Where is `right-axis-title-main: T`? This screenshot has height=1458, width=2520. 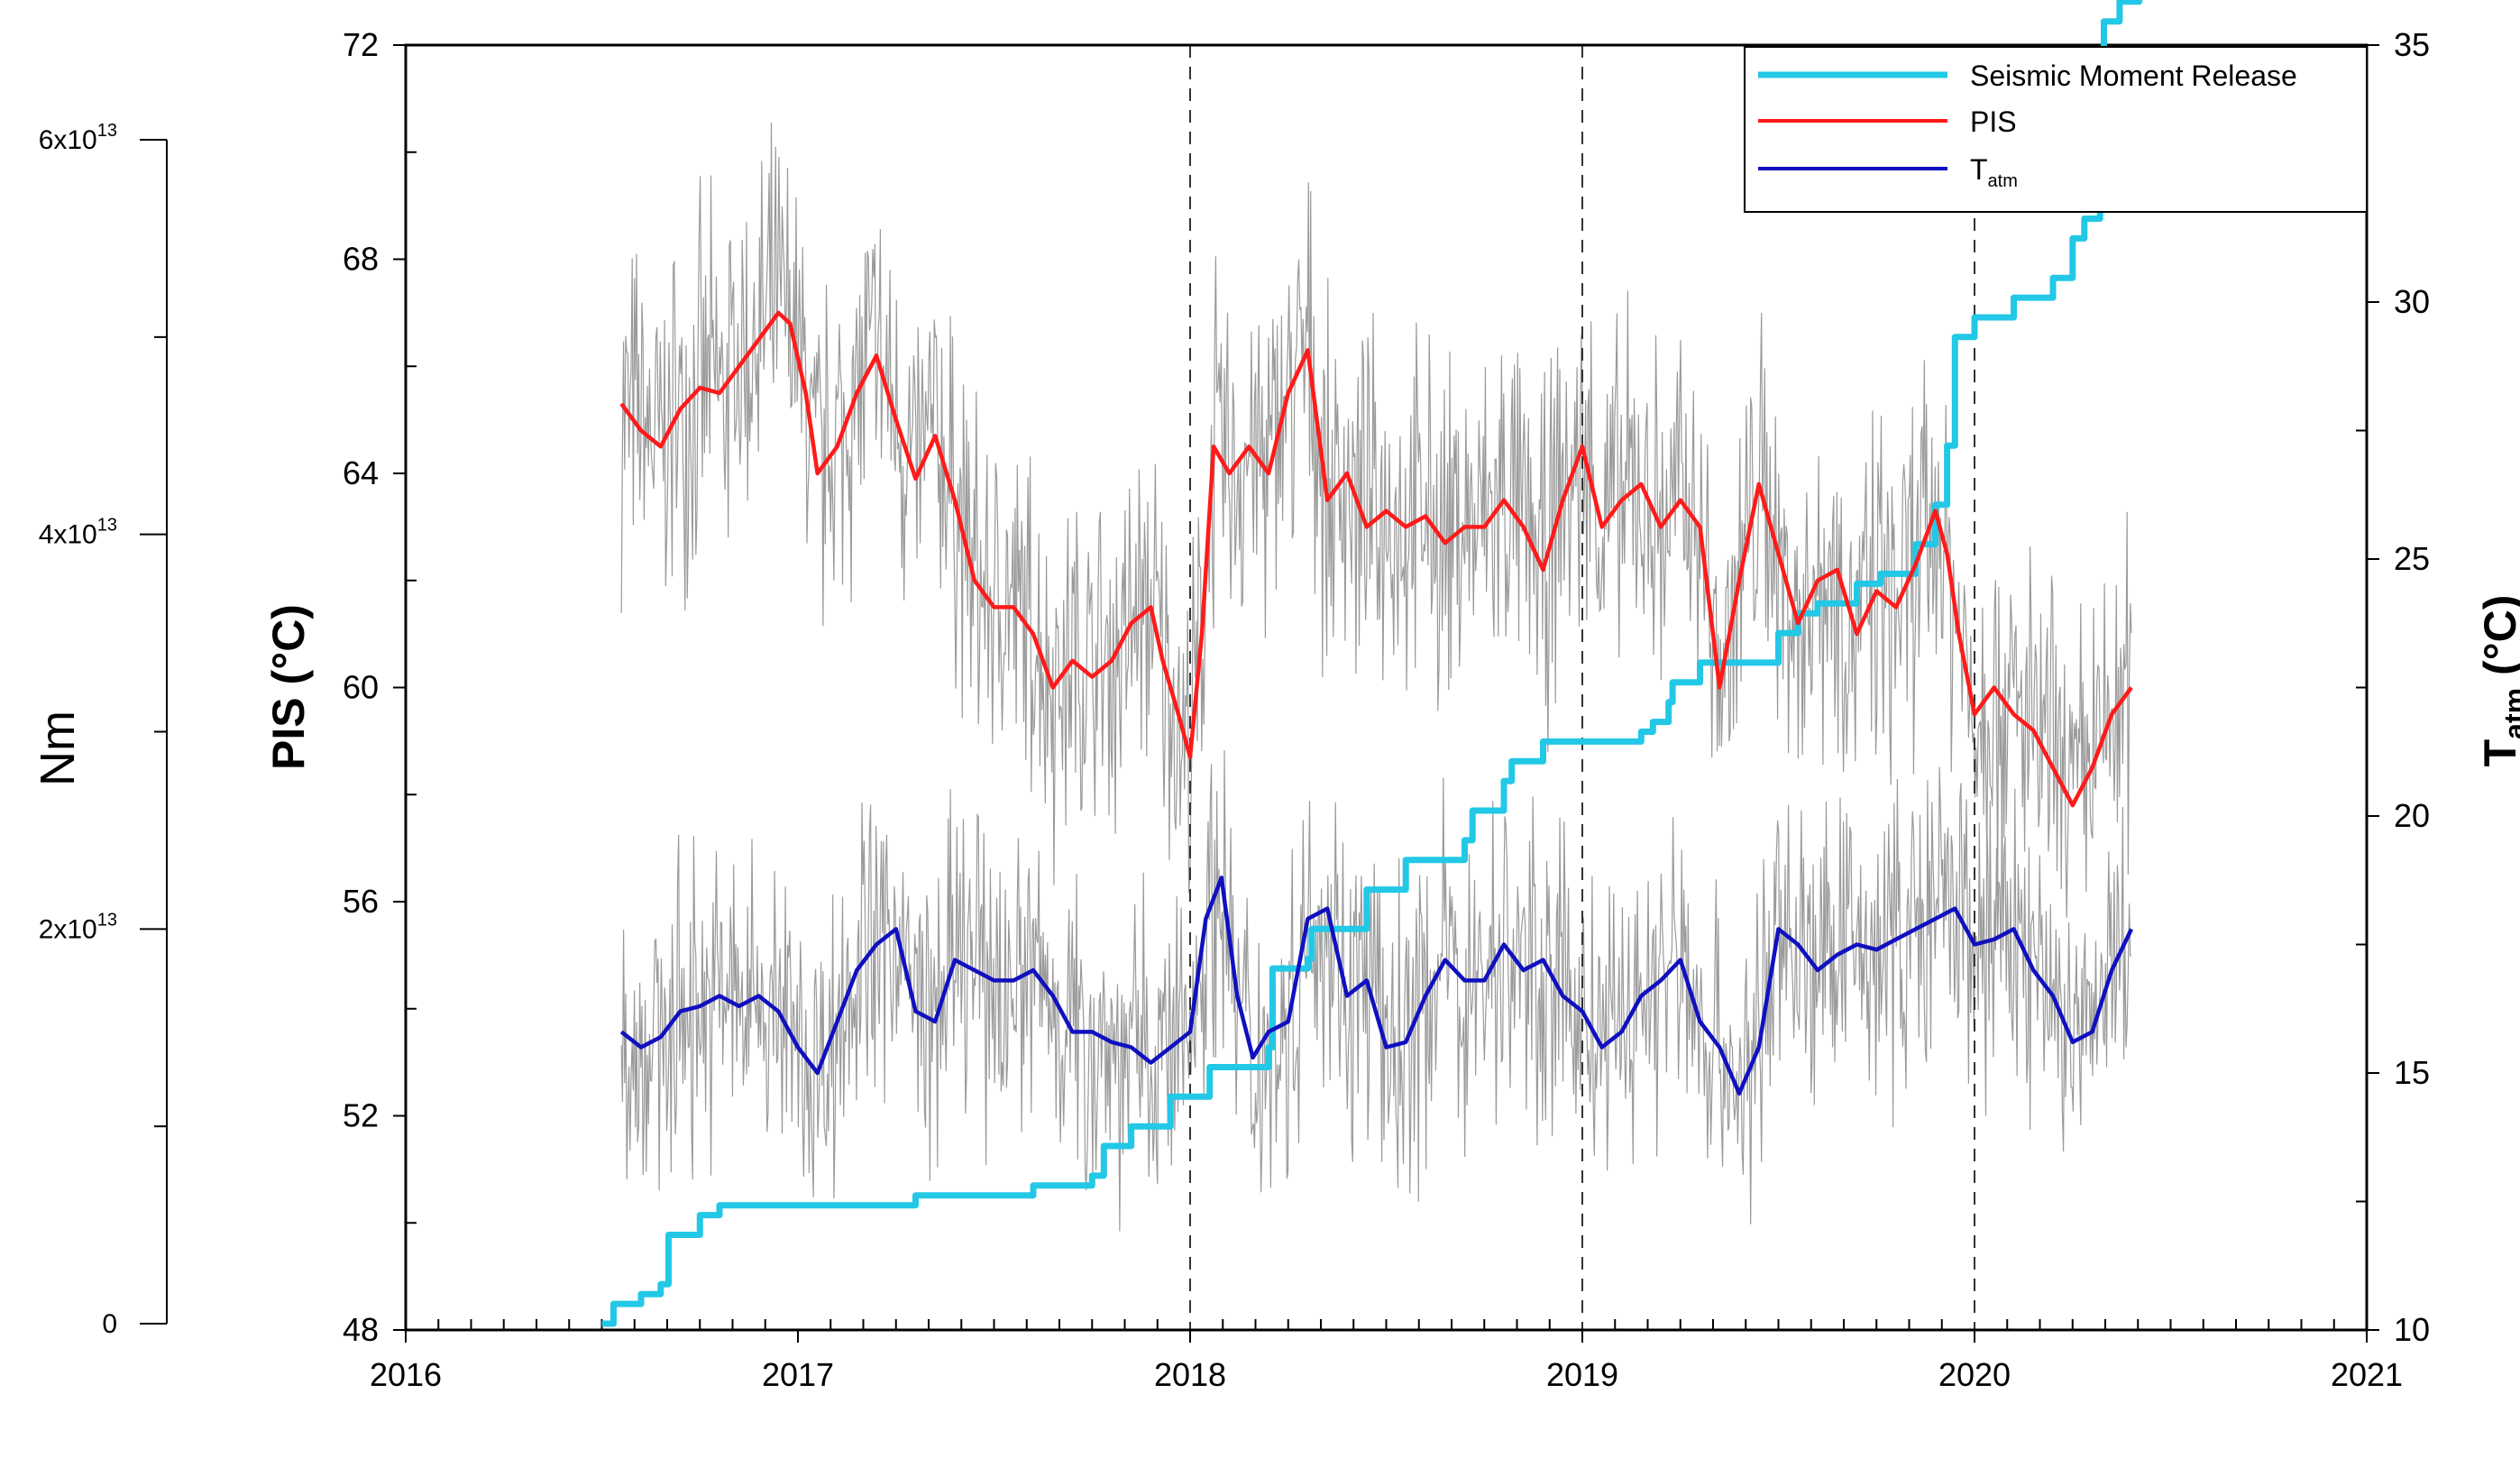 right-axis-title-main: T is located at coordinates (2498, 753).